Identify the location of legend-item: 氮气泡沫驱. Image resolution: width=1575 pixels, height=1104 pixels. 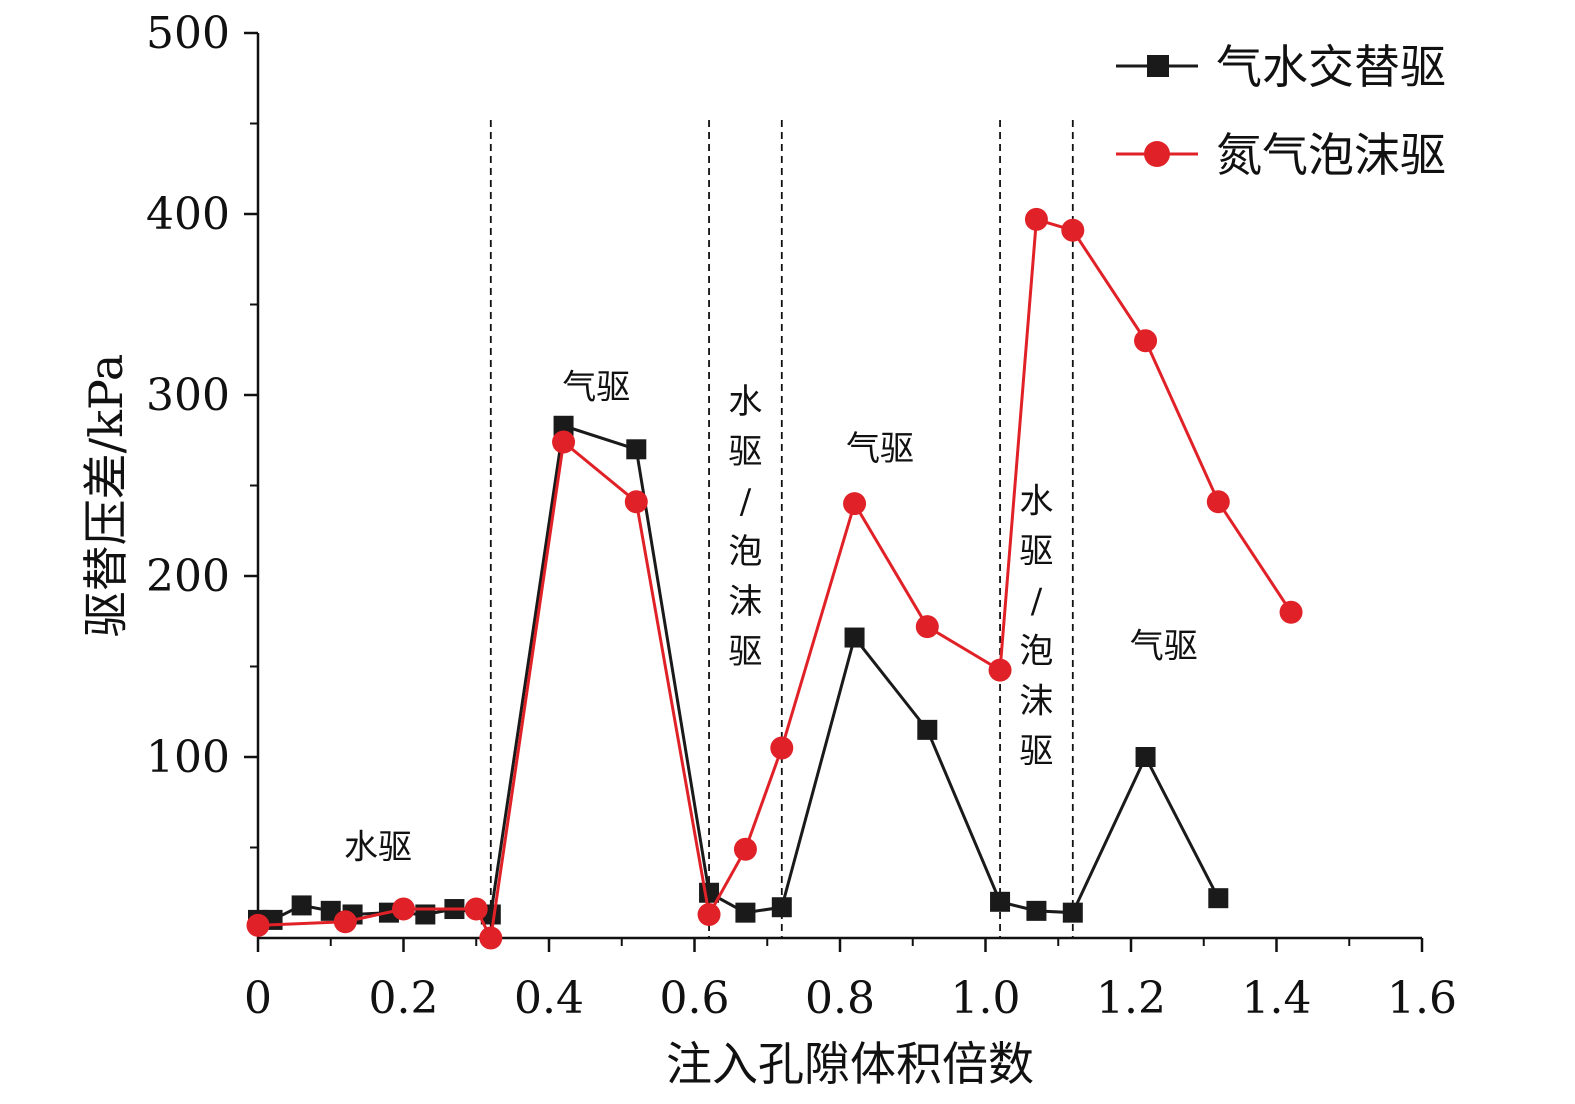
(1281, 155).